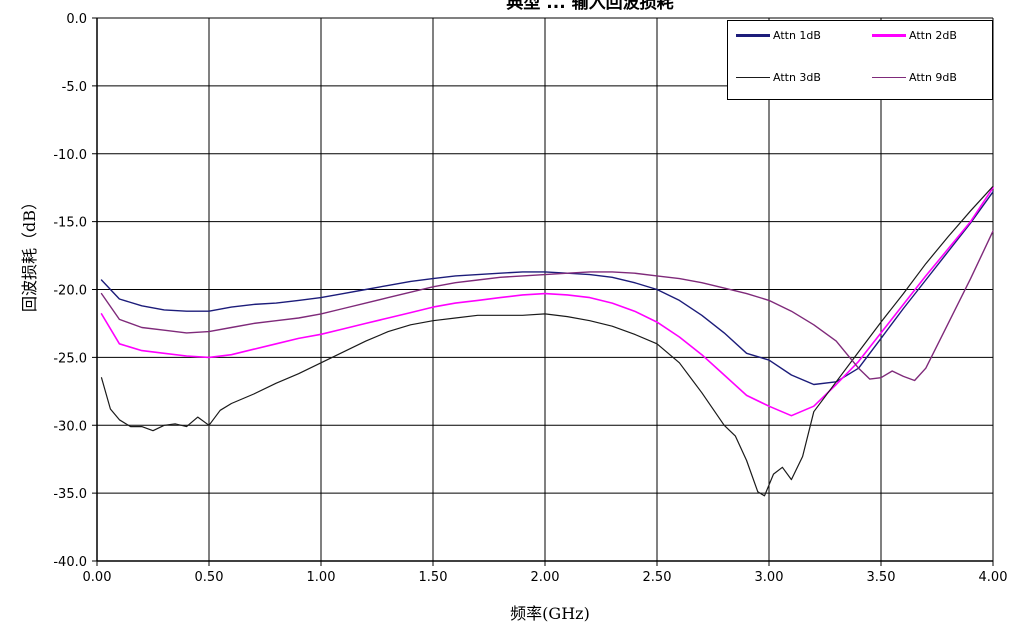  Describe the element at coordinates (797, 35) in the screenshot. I see `legend-label-attn-1db: Attn 1dB` at that location.